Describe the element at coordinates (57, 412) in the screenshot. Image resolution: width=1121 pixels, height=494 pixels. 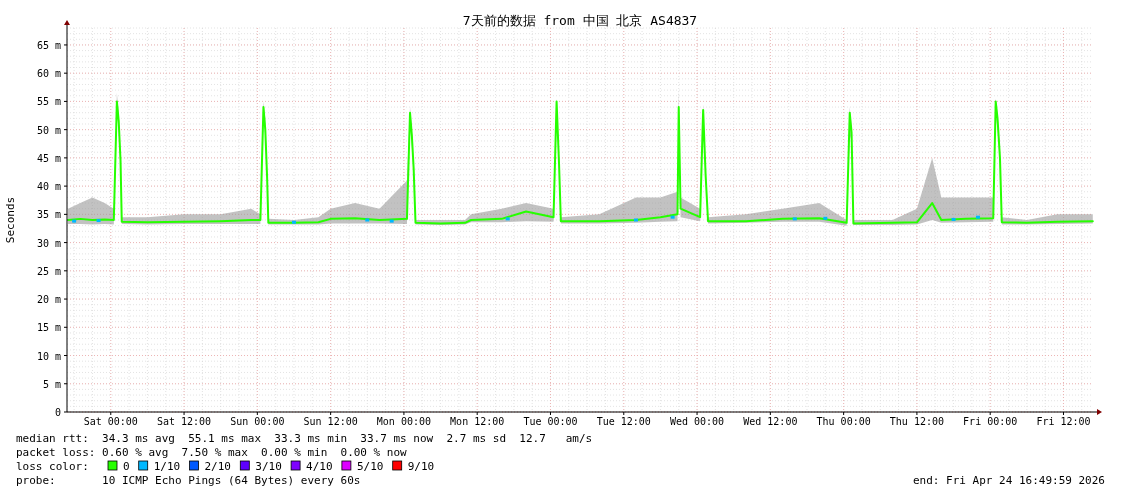
I see `y-tick-label: 0` at that location.